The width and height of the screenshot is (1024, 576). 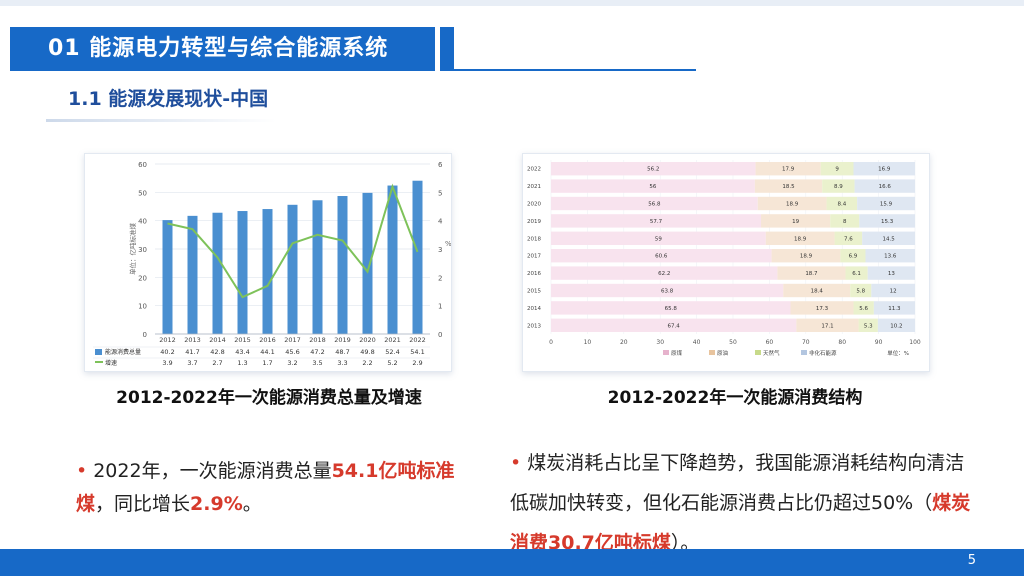 I want to click on x-tick-label: 20, so click(x=624, y=342).